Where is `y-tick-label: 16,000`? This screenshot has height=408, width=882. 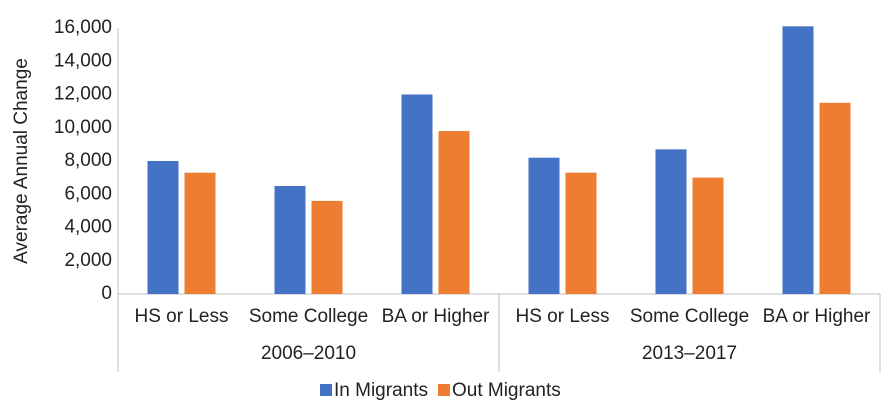 y-tick-label: 16,000 is located at coordinates (83, 27).